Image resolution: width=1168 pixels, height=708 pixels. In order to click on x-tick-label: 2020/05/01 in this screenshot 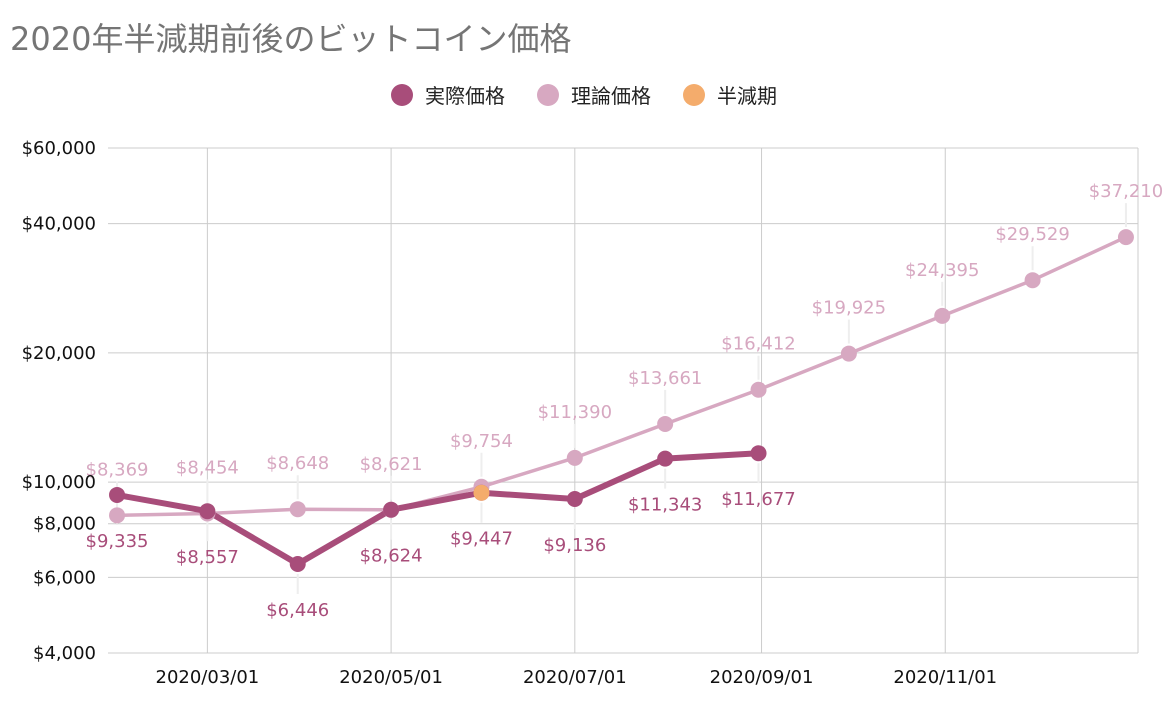, I will do `click(391, 677)`.